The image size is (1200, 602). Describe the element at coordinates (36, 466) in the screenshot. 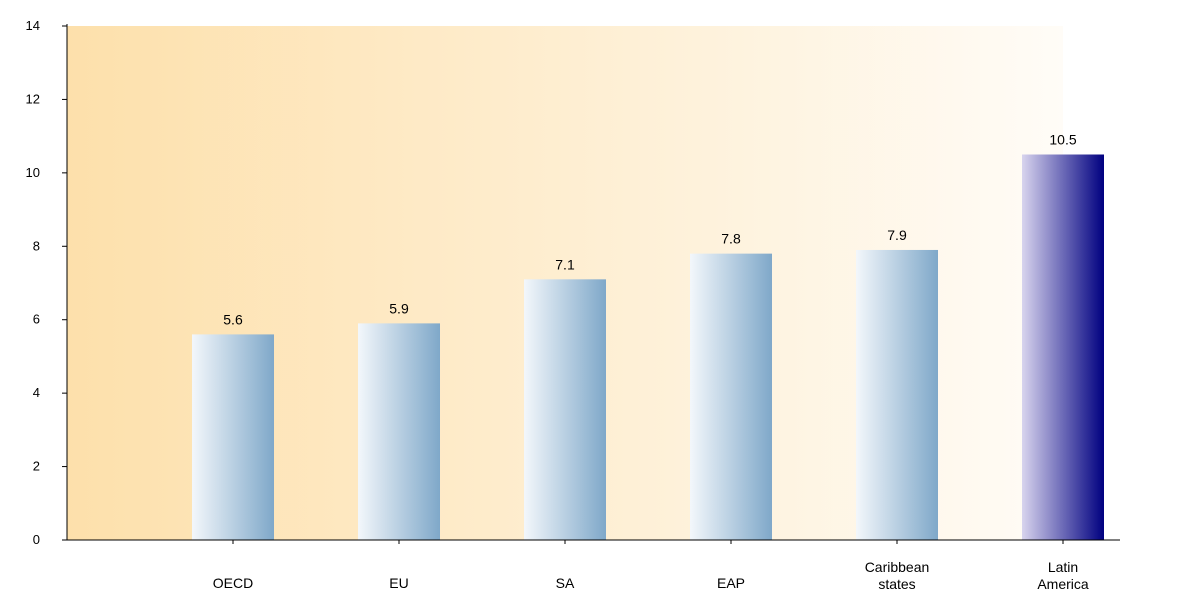

I see `y-tick-label: 2` at that location.